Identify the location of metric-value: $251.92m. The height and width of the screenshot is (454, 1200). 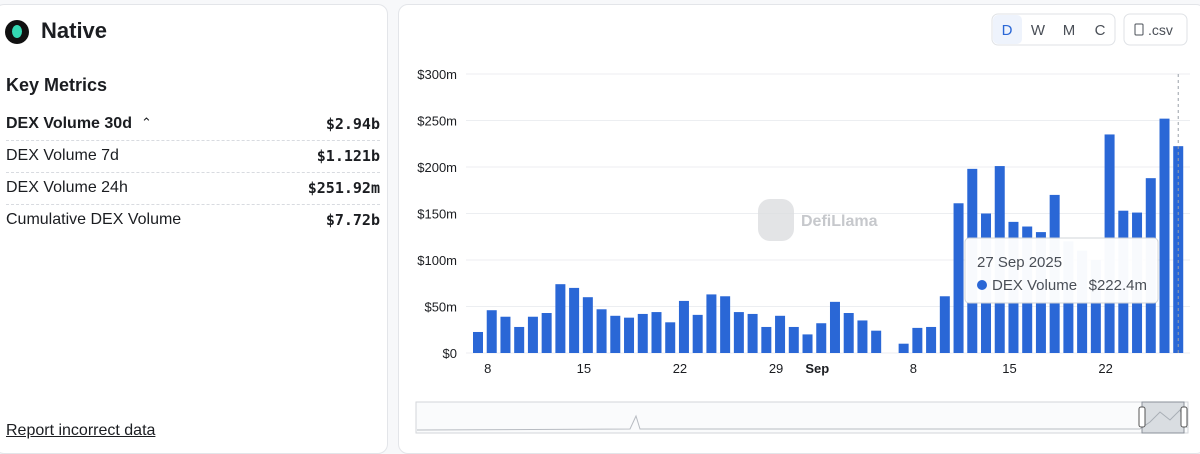
(343, 188).